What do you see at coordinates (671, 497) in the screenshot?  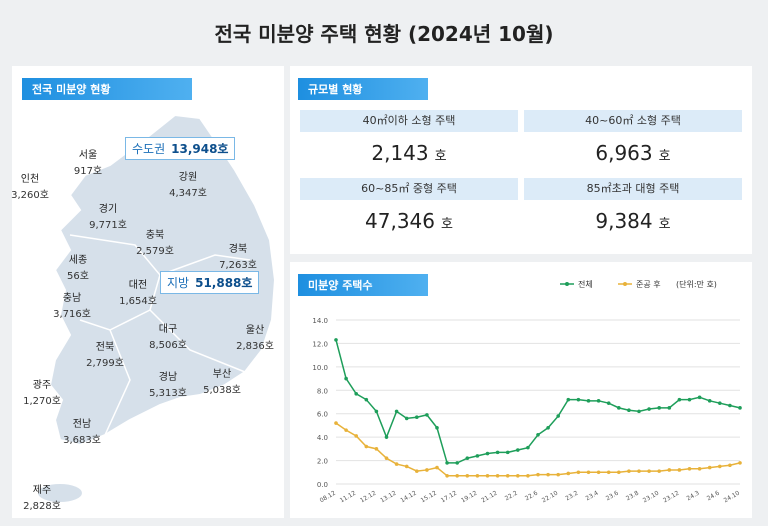 I see `x-tick-label: 23.12` at bounding box center [671, 497].